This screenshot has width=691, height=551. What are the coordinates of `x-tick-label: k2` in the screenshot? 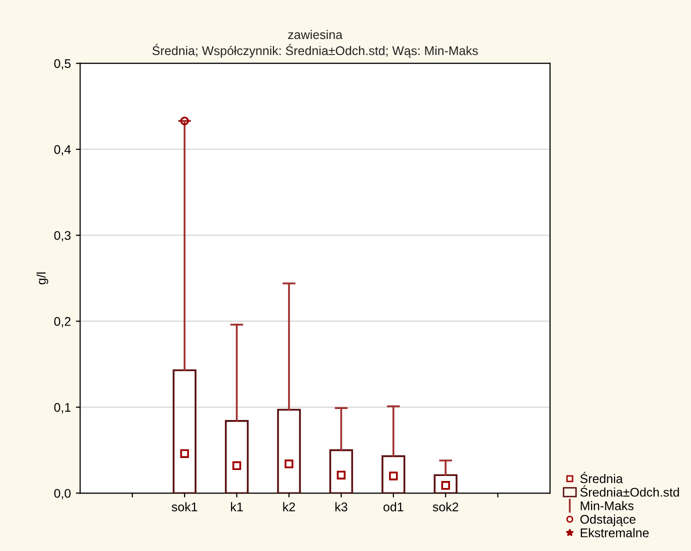 It's located at (289, 507).